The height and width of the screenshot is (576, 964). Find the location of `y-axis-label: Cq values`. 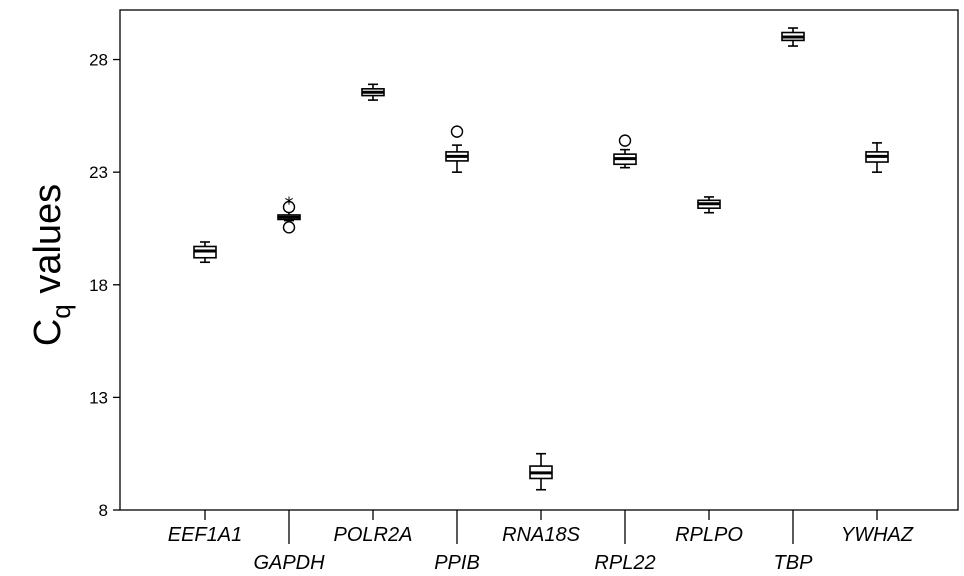

y-axis-label: Cq values is located at coordinates (51, 265).